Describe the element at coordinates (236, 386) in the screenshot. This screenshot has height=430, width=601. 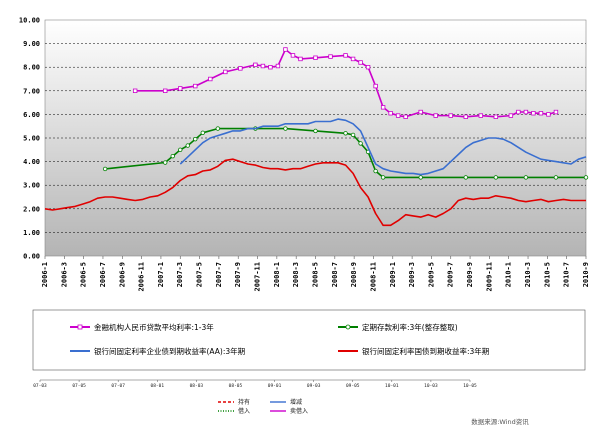
I see `mini-tick-label: 08-05` at that location.